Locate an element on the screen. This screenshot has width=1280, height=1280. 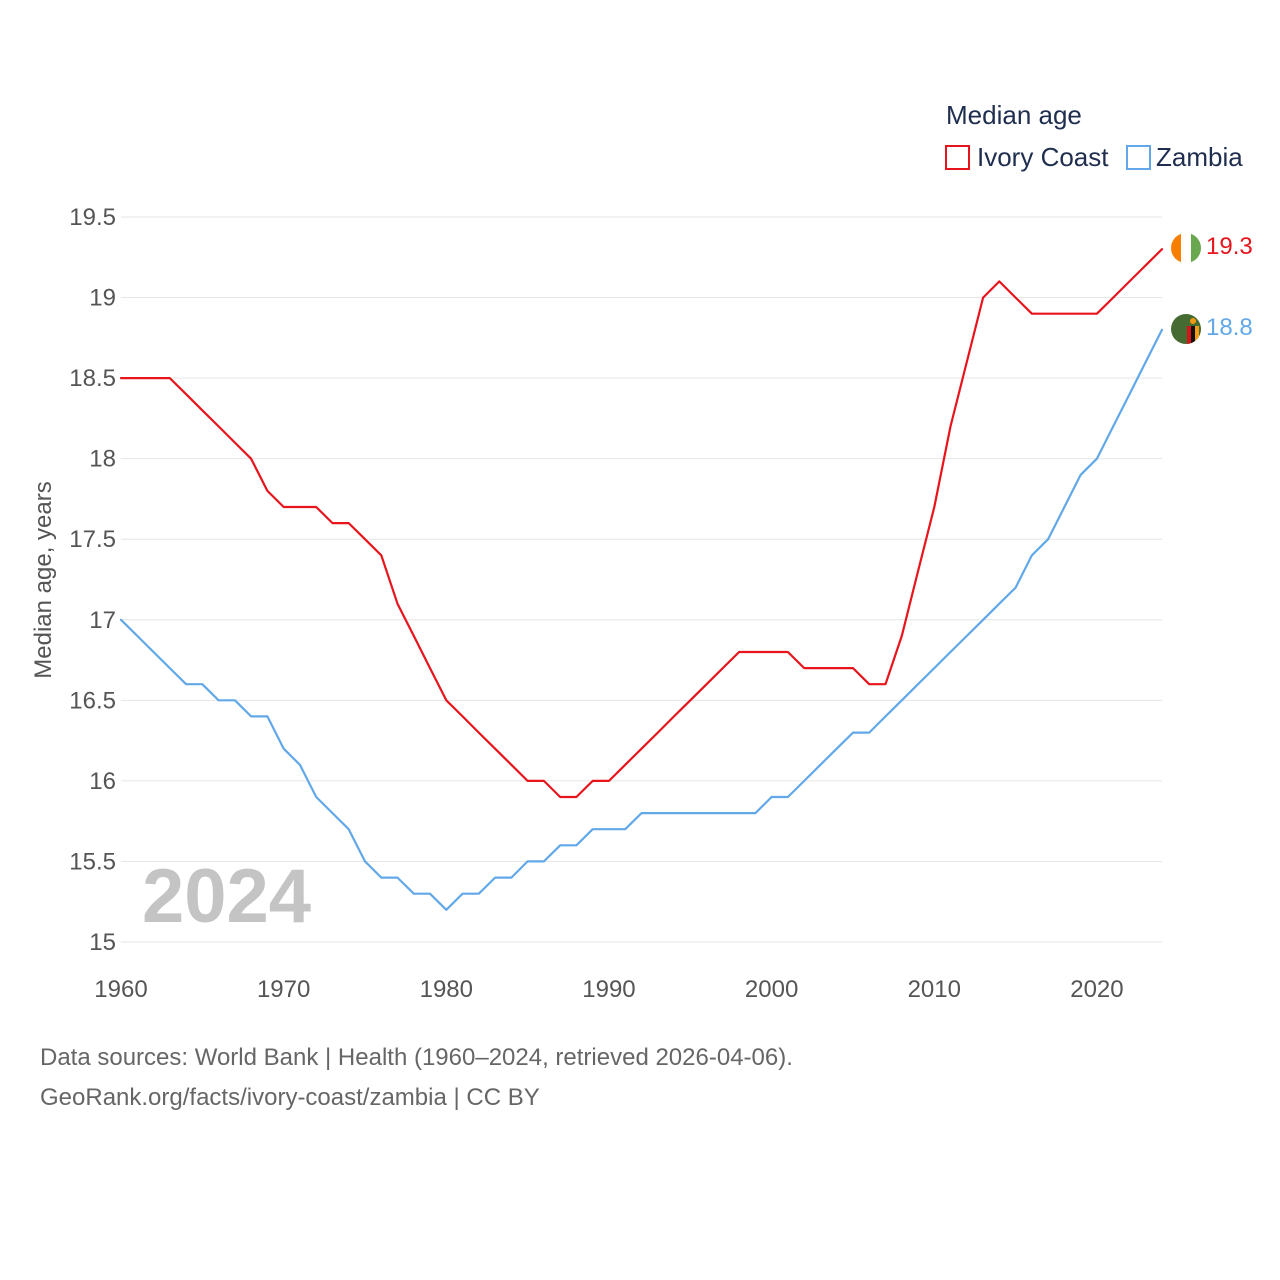
legend: Median age Ivory Coast Zambia is located at coordinates (1094, 136).